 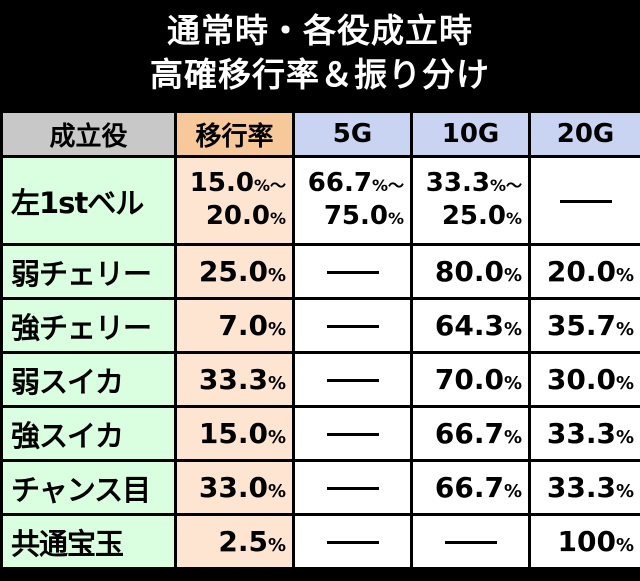 I want to click on game-10g-cell, so click(x=471, y=542).